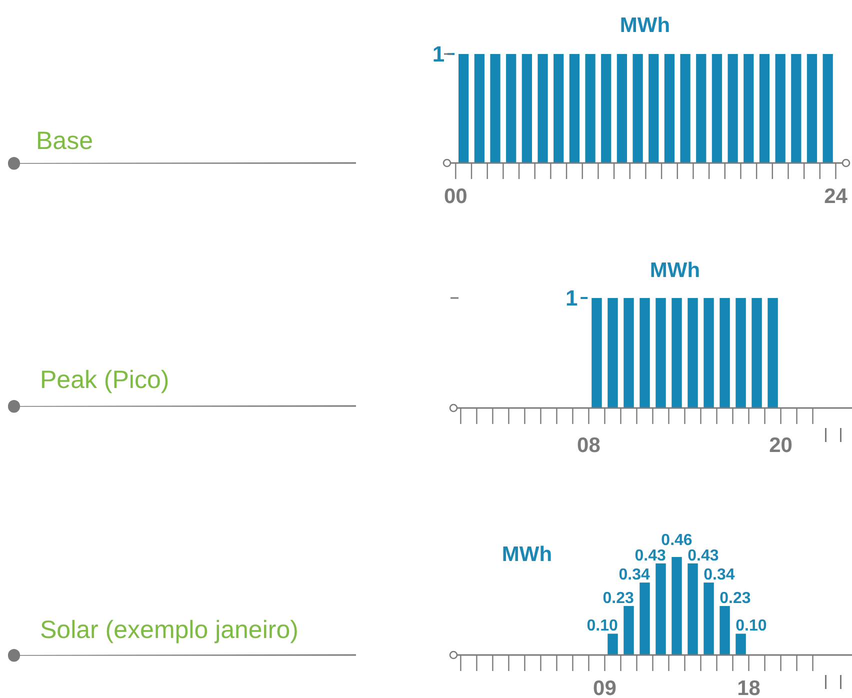 This screenshot has width=852, height=698. Describe the element at coordinates (456, 196) in the screenshot. I see `x-tick-label: 00` at that location.